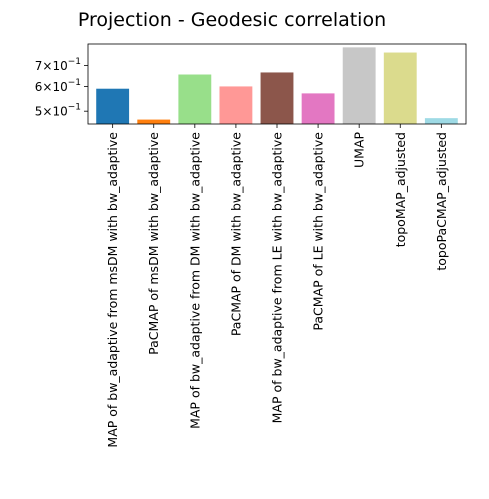 The image size is (489, 499). Describe the element at coordinates (58, 111) in the screenshot. I see `y-tick-label-0: 5×10⁻¹` at that location.